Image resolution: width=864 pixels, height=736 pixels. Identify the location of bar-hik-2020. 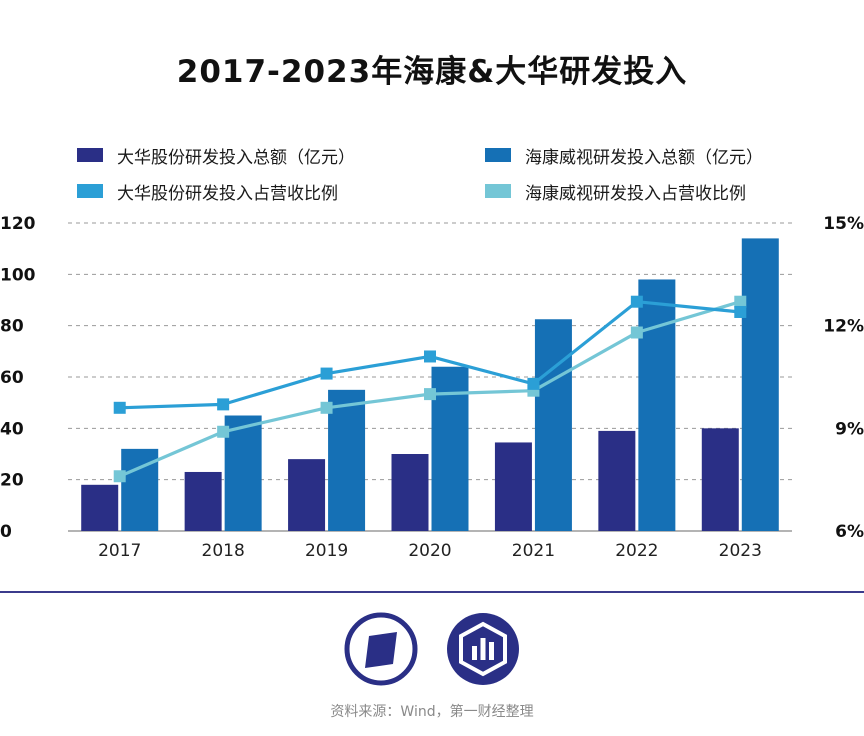
(450, 448).